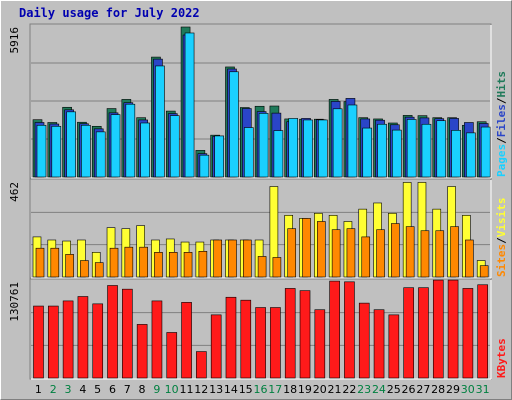 The height and width of the screenshot is (400, 512). I want to click on x-tick-label-day-5: 5, so click(97, 389).